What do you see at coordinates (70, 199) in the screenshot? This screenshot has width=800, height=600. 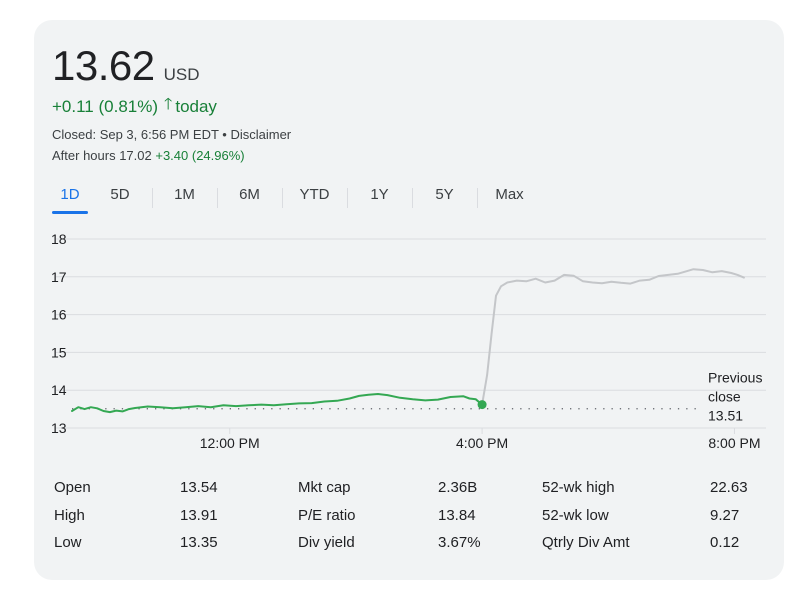 I see `tab-1d: 1D` at bounding box center [70, 199].